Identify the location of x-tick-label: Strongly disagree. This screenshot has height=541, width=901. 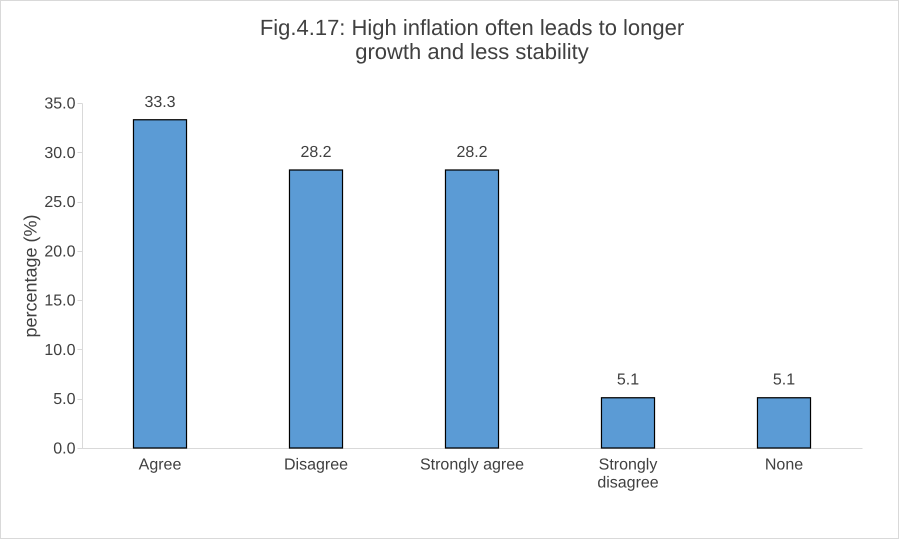
(628, 474).